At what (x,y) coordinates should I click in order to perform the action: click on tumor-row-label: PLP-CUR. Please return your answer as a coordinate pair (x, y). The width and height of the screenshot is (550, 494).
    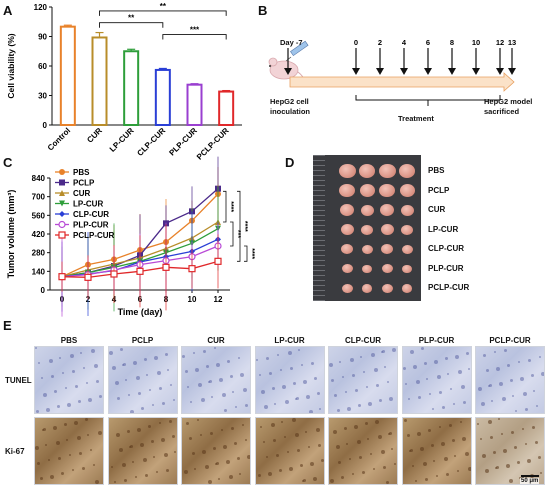
    Looking at the image, I should click on (446, 268).